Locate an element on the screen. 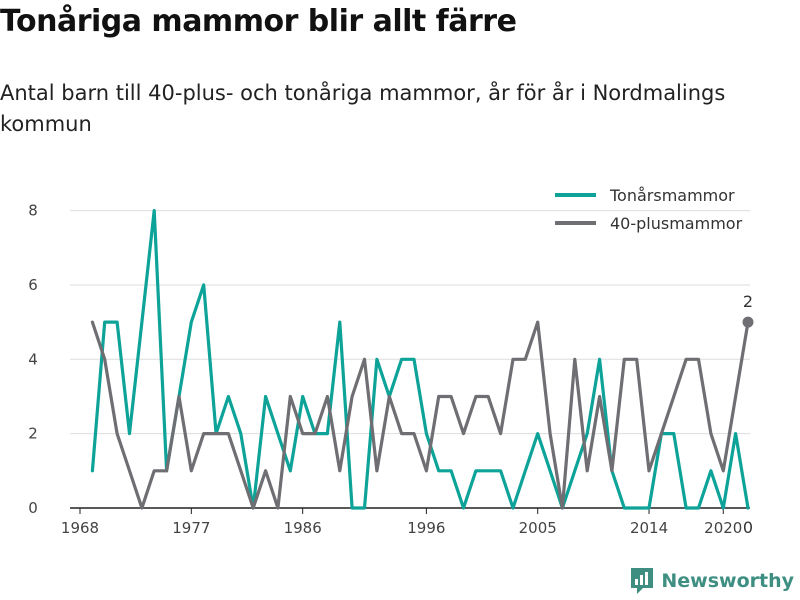 This screenshot has width=800, height=600. legend-label: 40-plusmammor is located at coordinates (676, 223).